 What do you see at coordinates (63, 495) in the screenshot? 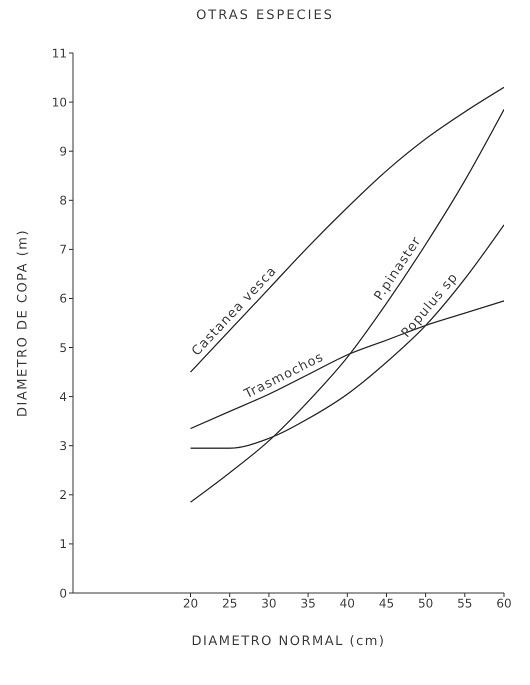
I see `y-tick-label: 2` at bounding box center [63, 495].